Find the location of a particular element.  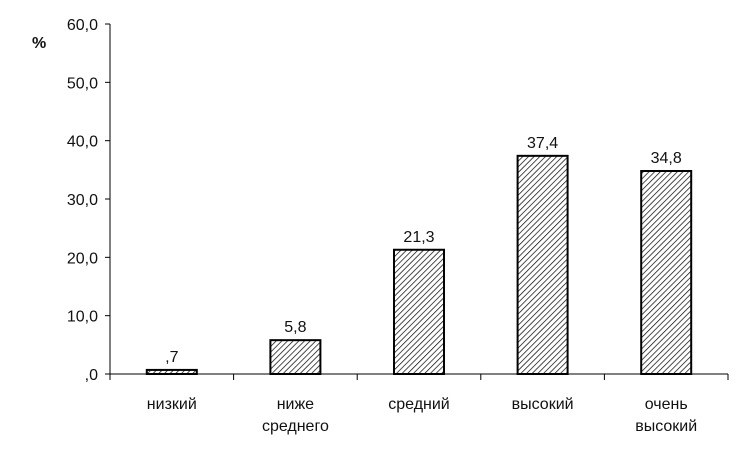

x-category-label: средний is located at coordinates (419, 404).